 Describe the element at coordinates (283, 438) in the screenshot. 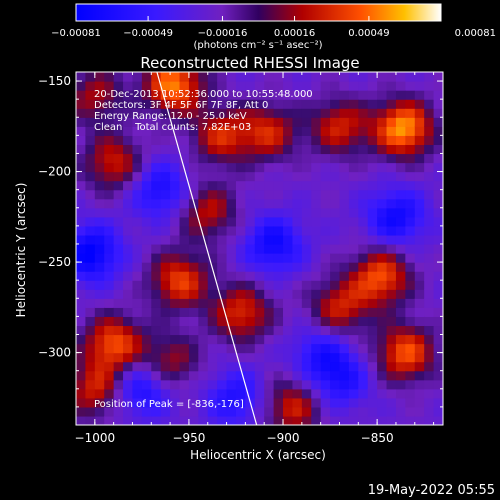

I see `x-tick-label: −900` at that location.